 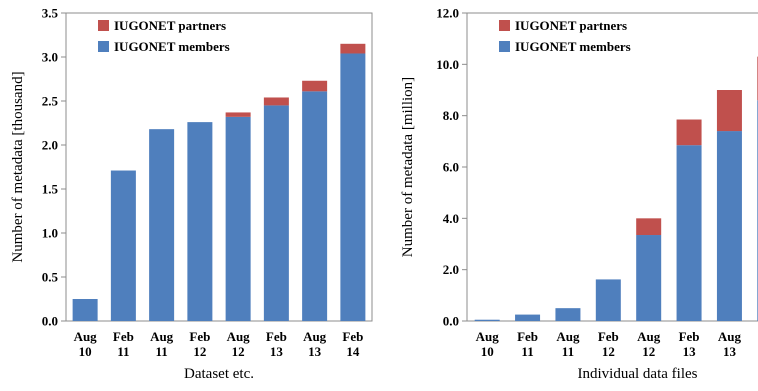 What do you see at coordinates (50, 13) in the screenshot?
I see `y-tick-label: 3.5` at bounding box center [50, 13].